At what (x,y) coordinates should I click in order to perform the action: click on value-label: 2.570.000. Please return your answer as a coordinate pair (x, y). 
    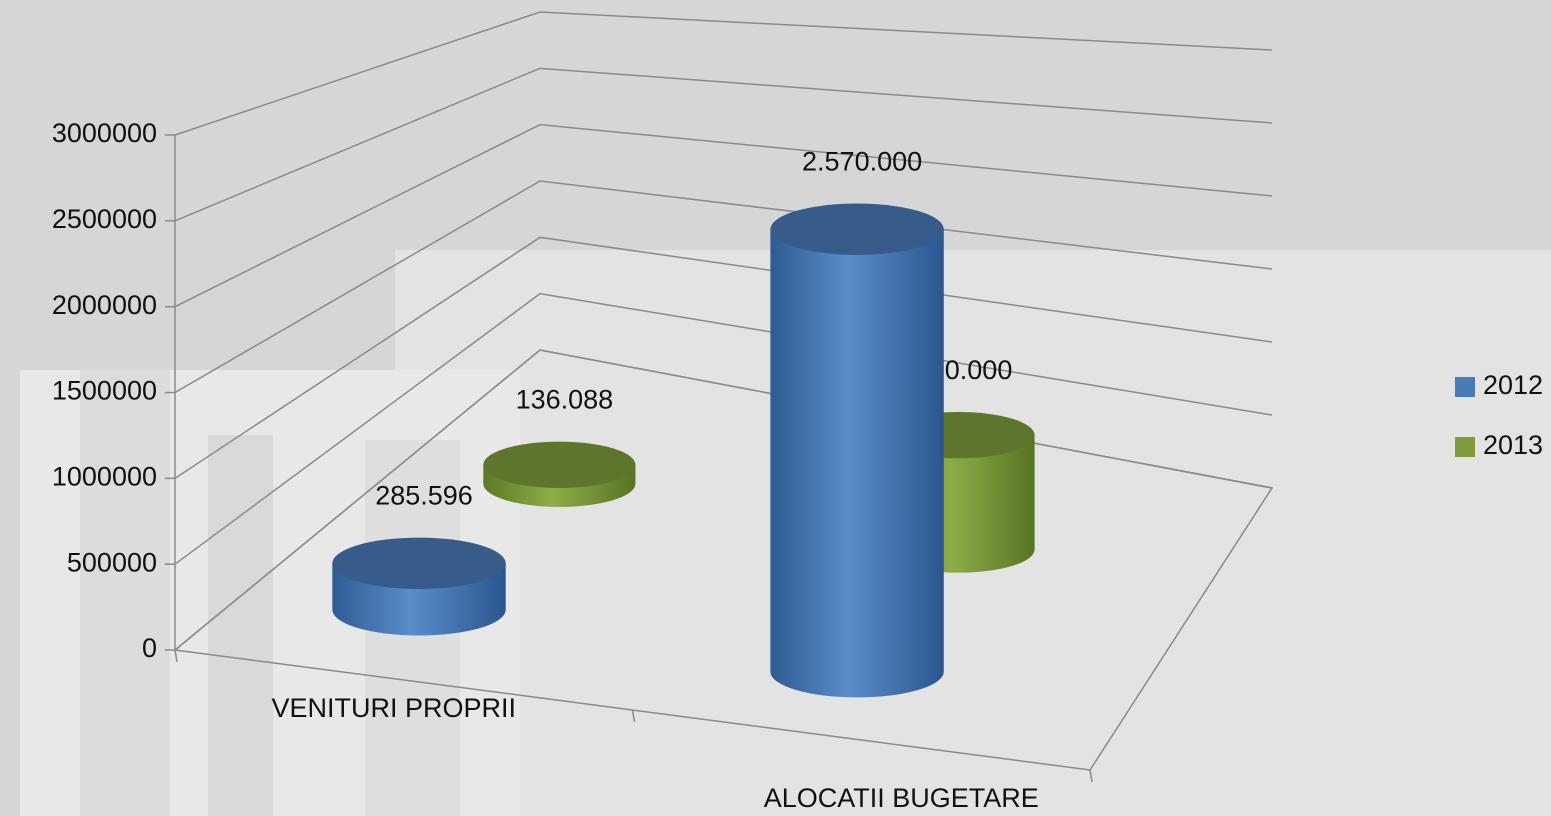
    Looking at the image, I should click on (862, 162).